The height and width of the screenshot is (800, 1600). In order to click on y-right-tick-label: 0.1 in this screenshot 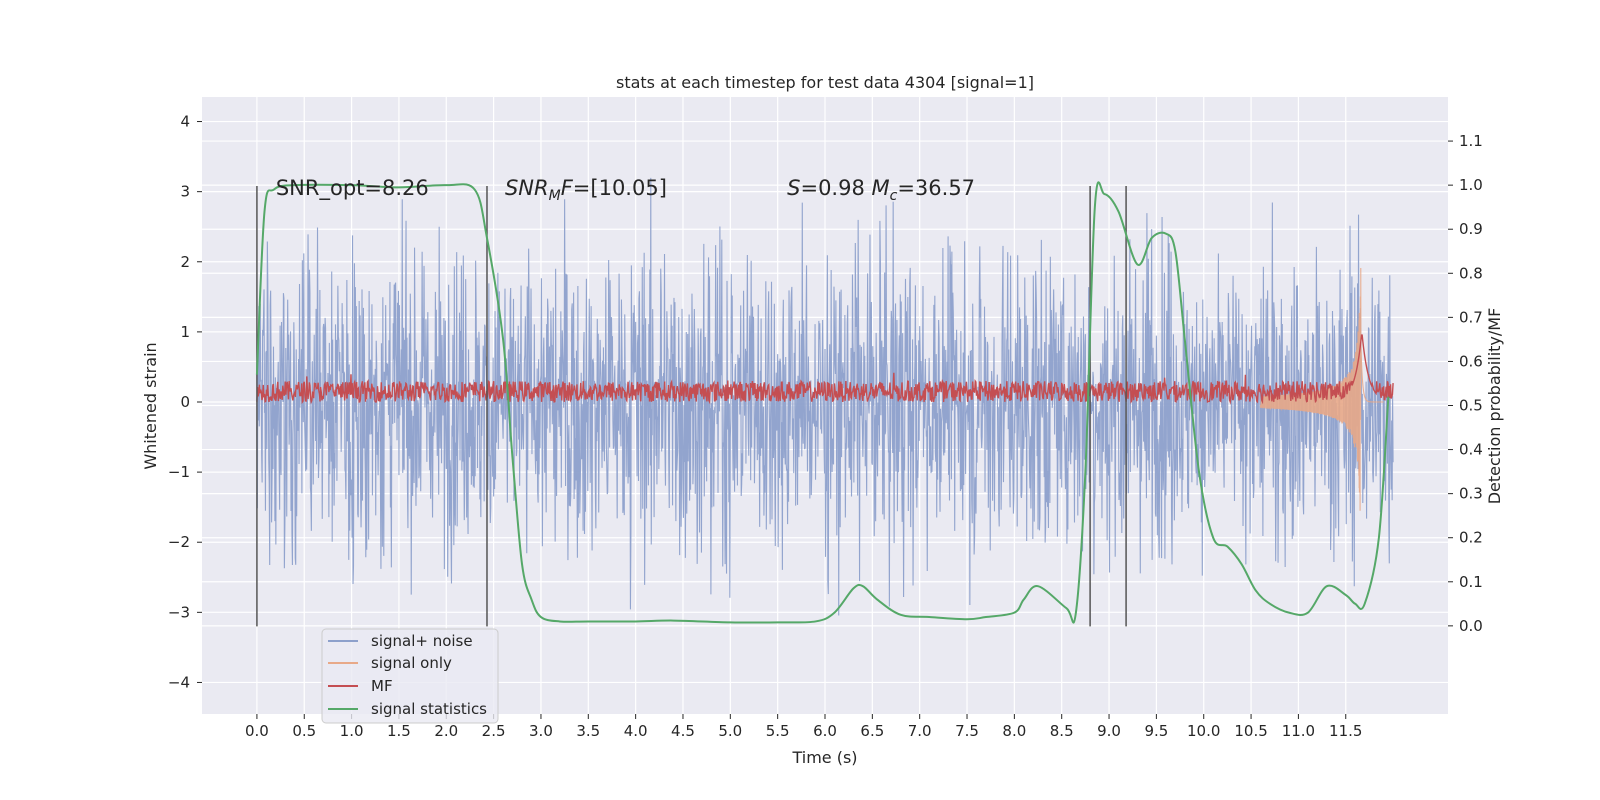, I will do `click(1471, 582)`.